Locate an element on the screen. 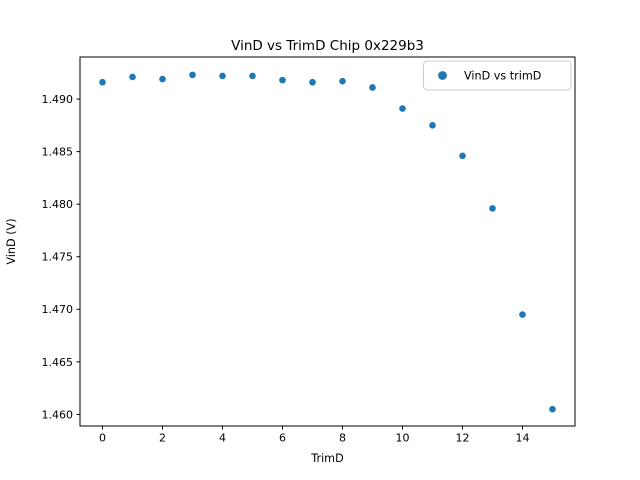 The width and height of the screenshot is (640, 480). y-tick-label: 1.475 is located at coordinates (58, 257).